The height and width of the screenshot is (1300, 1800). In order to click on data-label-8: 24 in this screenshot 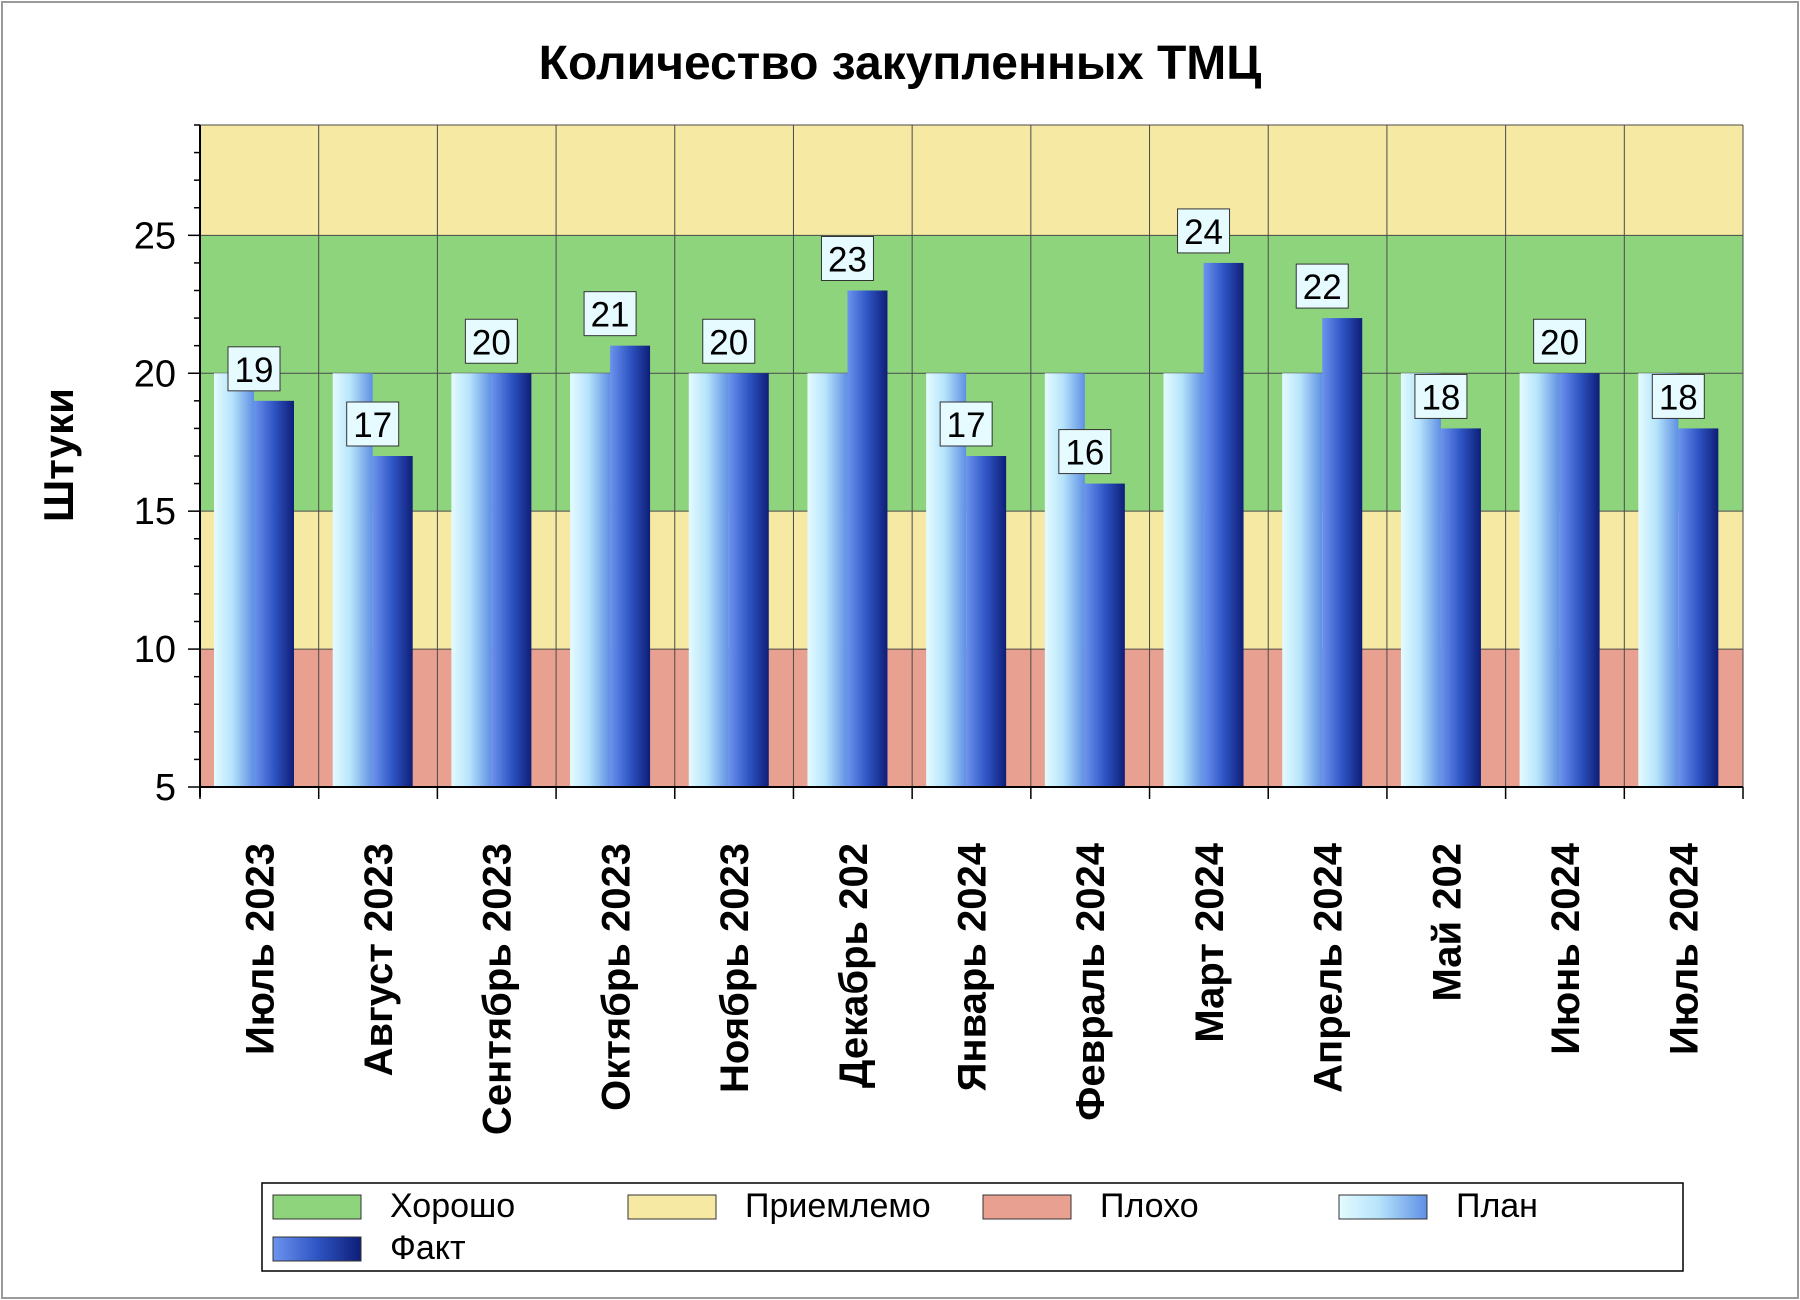, I will do `click(1204, 231)`.